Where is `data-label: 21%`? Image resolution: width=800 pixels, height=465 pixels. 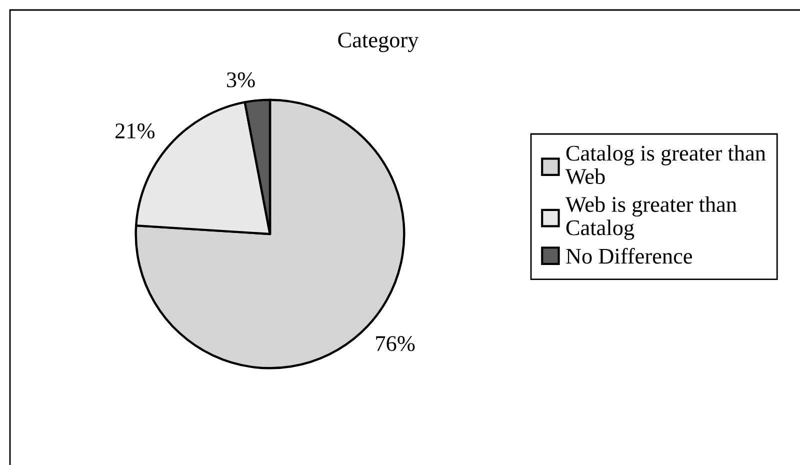 data-label: 21% is located at coordinates (135, 130).